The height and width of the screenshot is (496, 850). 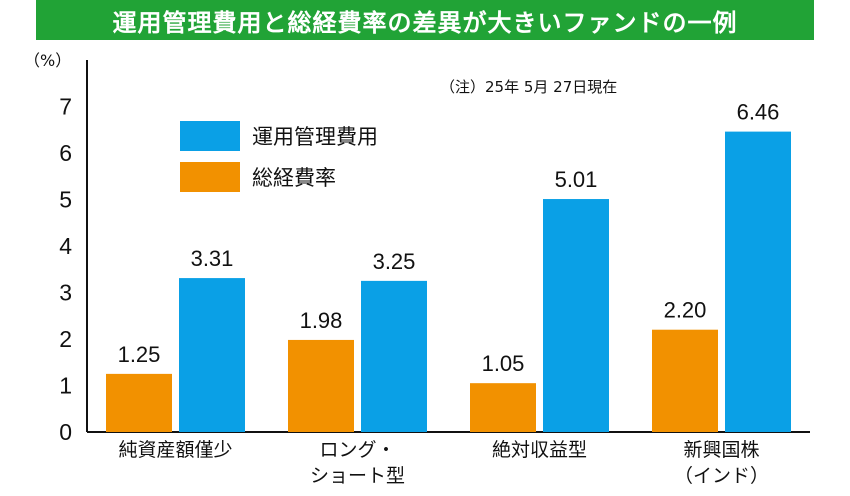 What do you see at coordinates (65, 339) in the screenshot?
I see `y-tick-label: 2` at bounding box center [65, 339].